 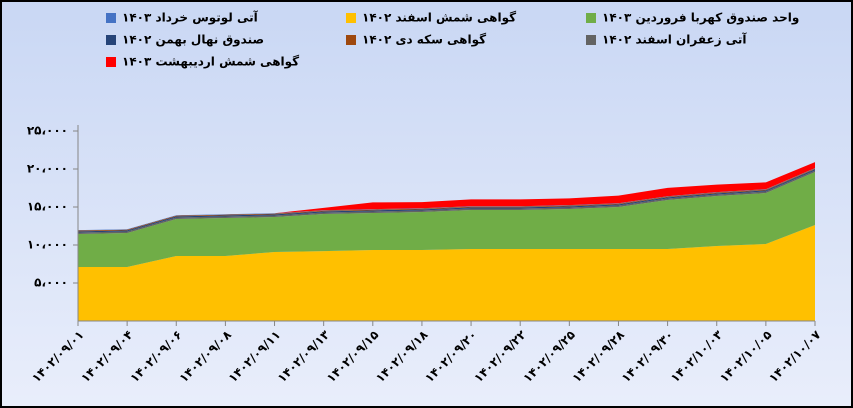 What do you see at coordinates (424, 40) in the screenshot?
I see `legend-label: گواهی سکه دی ۱۴۰۲` at bounding box center [424, 40].